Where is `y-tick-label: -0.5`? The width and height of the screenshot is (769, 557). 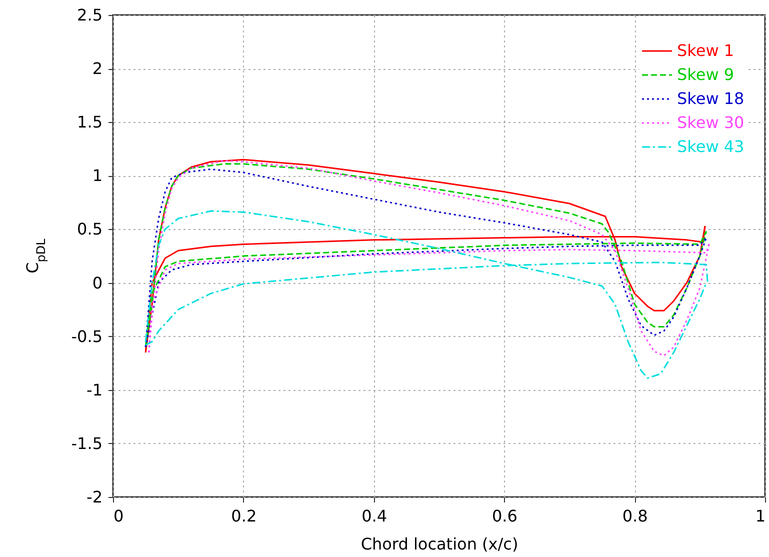 y-tick-label: -0.5 is located at coordinates (86, 336).